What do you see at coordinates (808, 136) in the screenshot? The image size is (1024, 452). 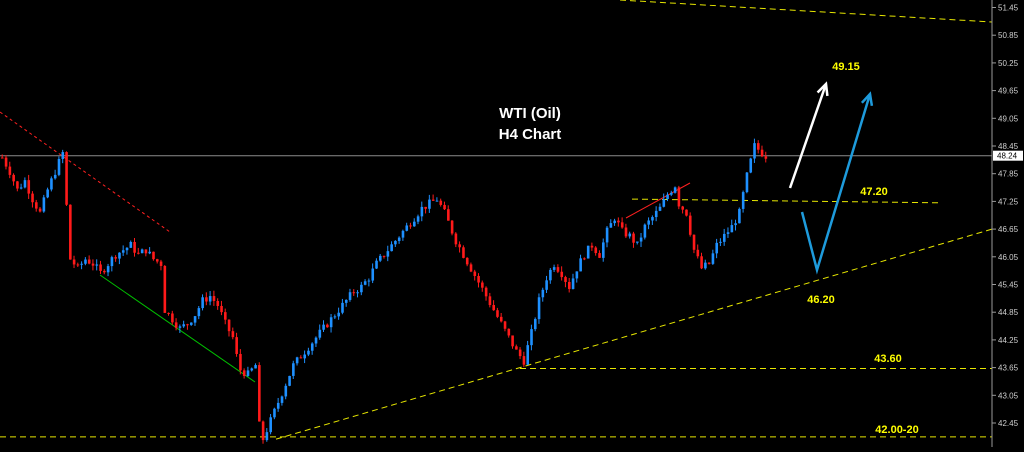 I see `primary-scenario-arrow` at bounding box center [808, 136].